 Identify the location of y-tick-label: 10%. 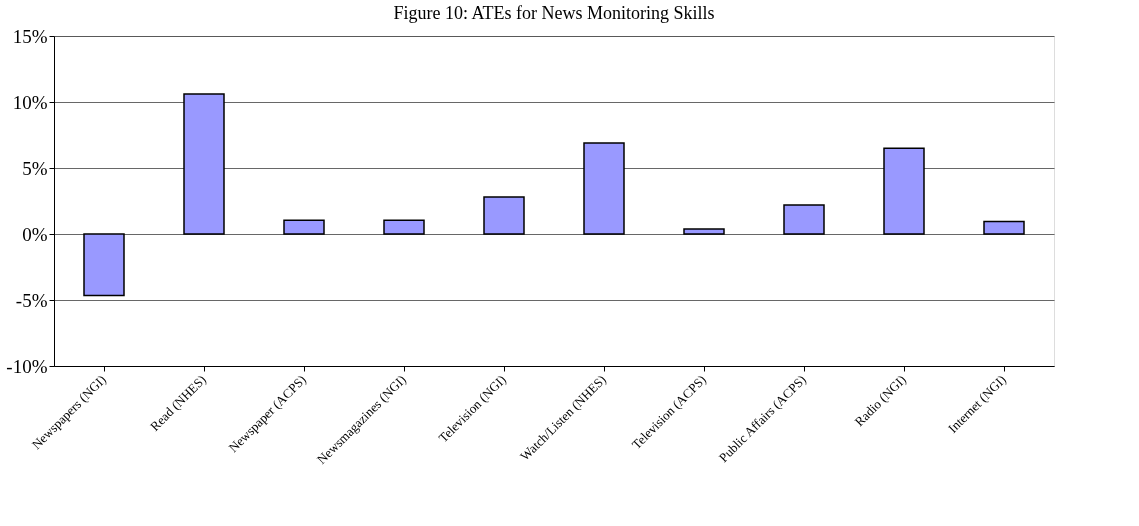
(30, 102).